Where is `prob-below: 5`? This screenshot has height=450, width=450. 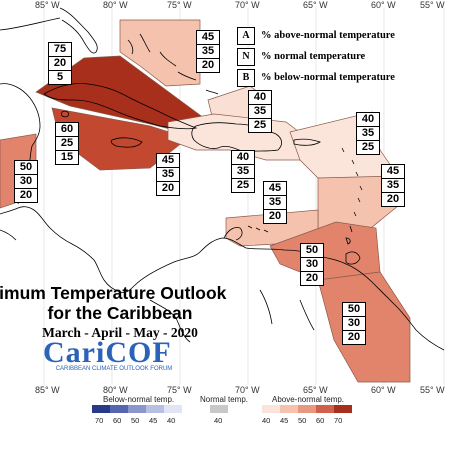
prob-below: 5 is located at coordinates (60, 77).